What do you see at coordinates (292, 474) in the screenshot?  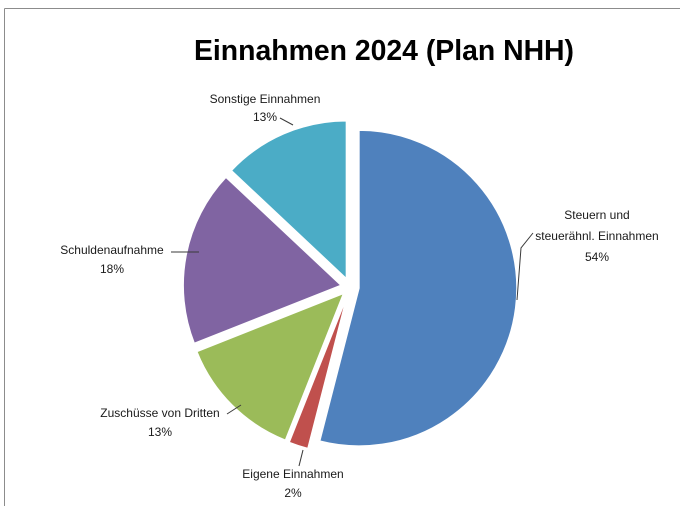 I see `slice-label-1-line-0: Eigene Einnahmen` at bounding box center [292, 474].